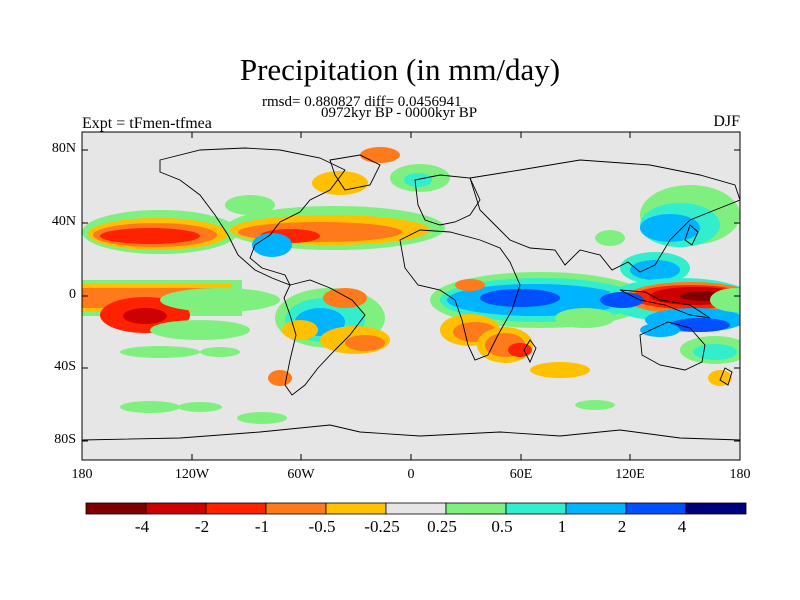  Describe the element at coordinates (400, 69) in the screenshot. I see `page-title: Precipitation (in mm/day)` at that location.